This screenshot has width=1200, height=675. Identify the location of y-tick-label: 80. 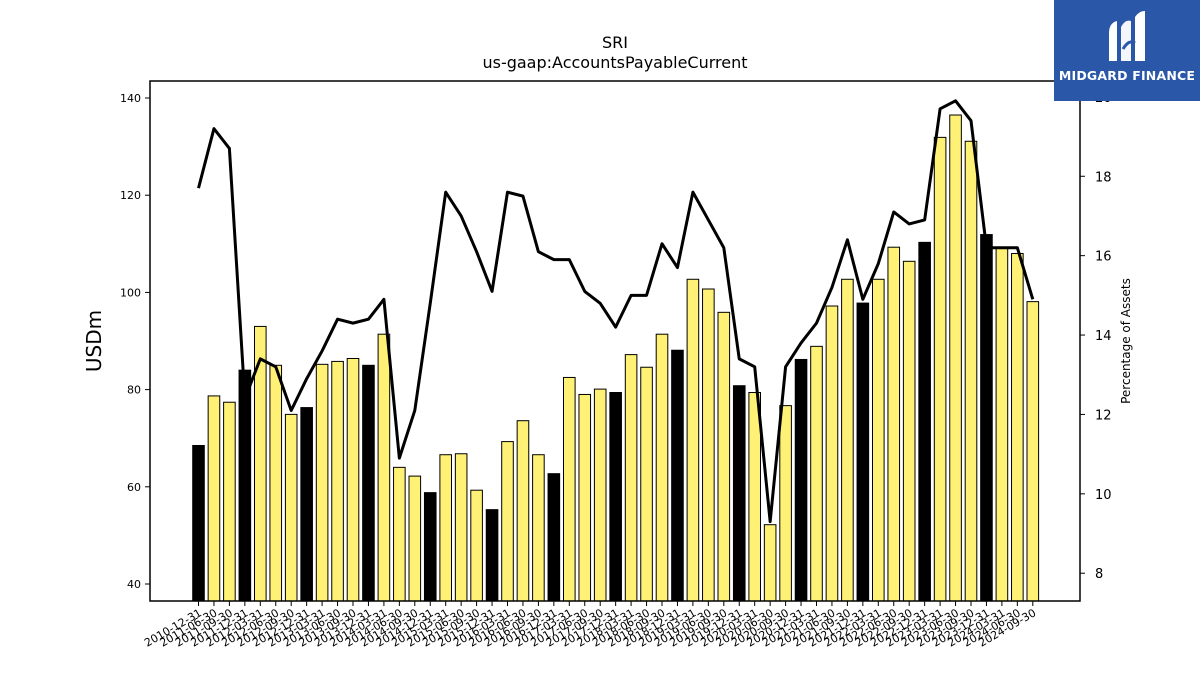
(134, 390).